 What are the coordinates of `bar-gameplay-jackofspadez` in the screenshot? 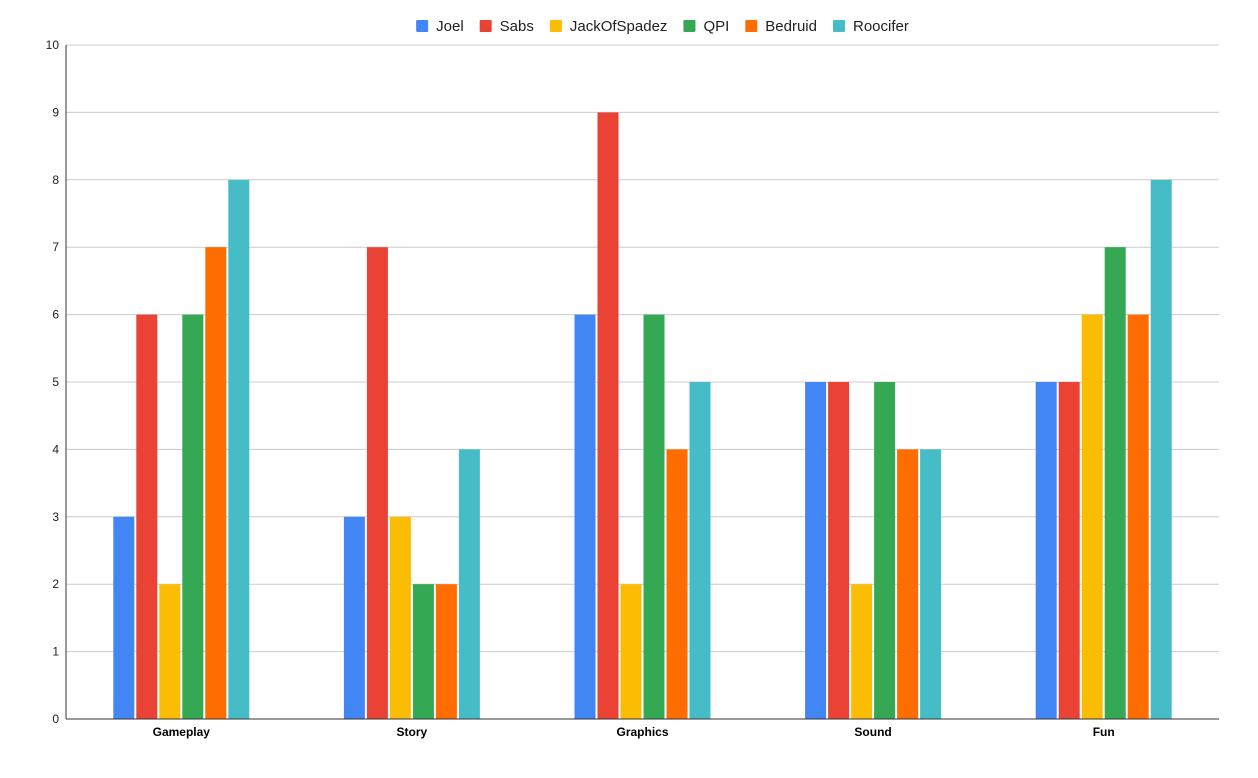 It's located at (170, 651).